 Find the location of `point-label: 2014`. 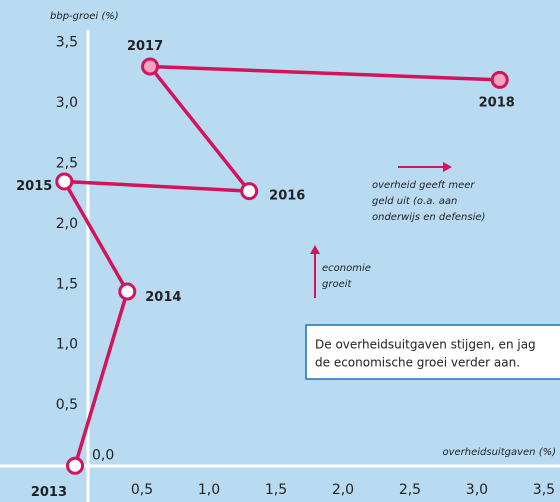

point-label: 2014 is located at coordinates (163, 297).